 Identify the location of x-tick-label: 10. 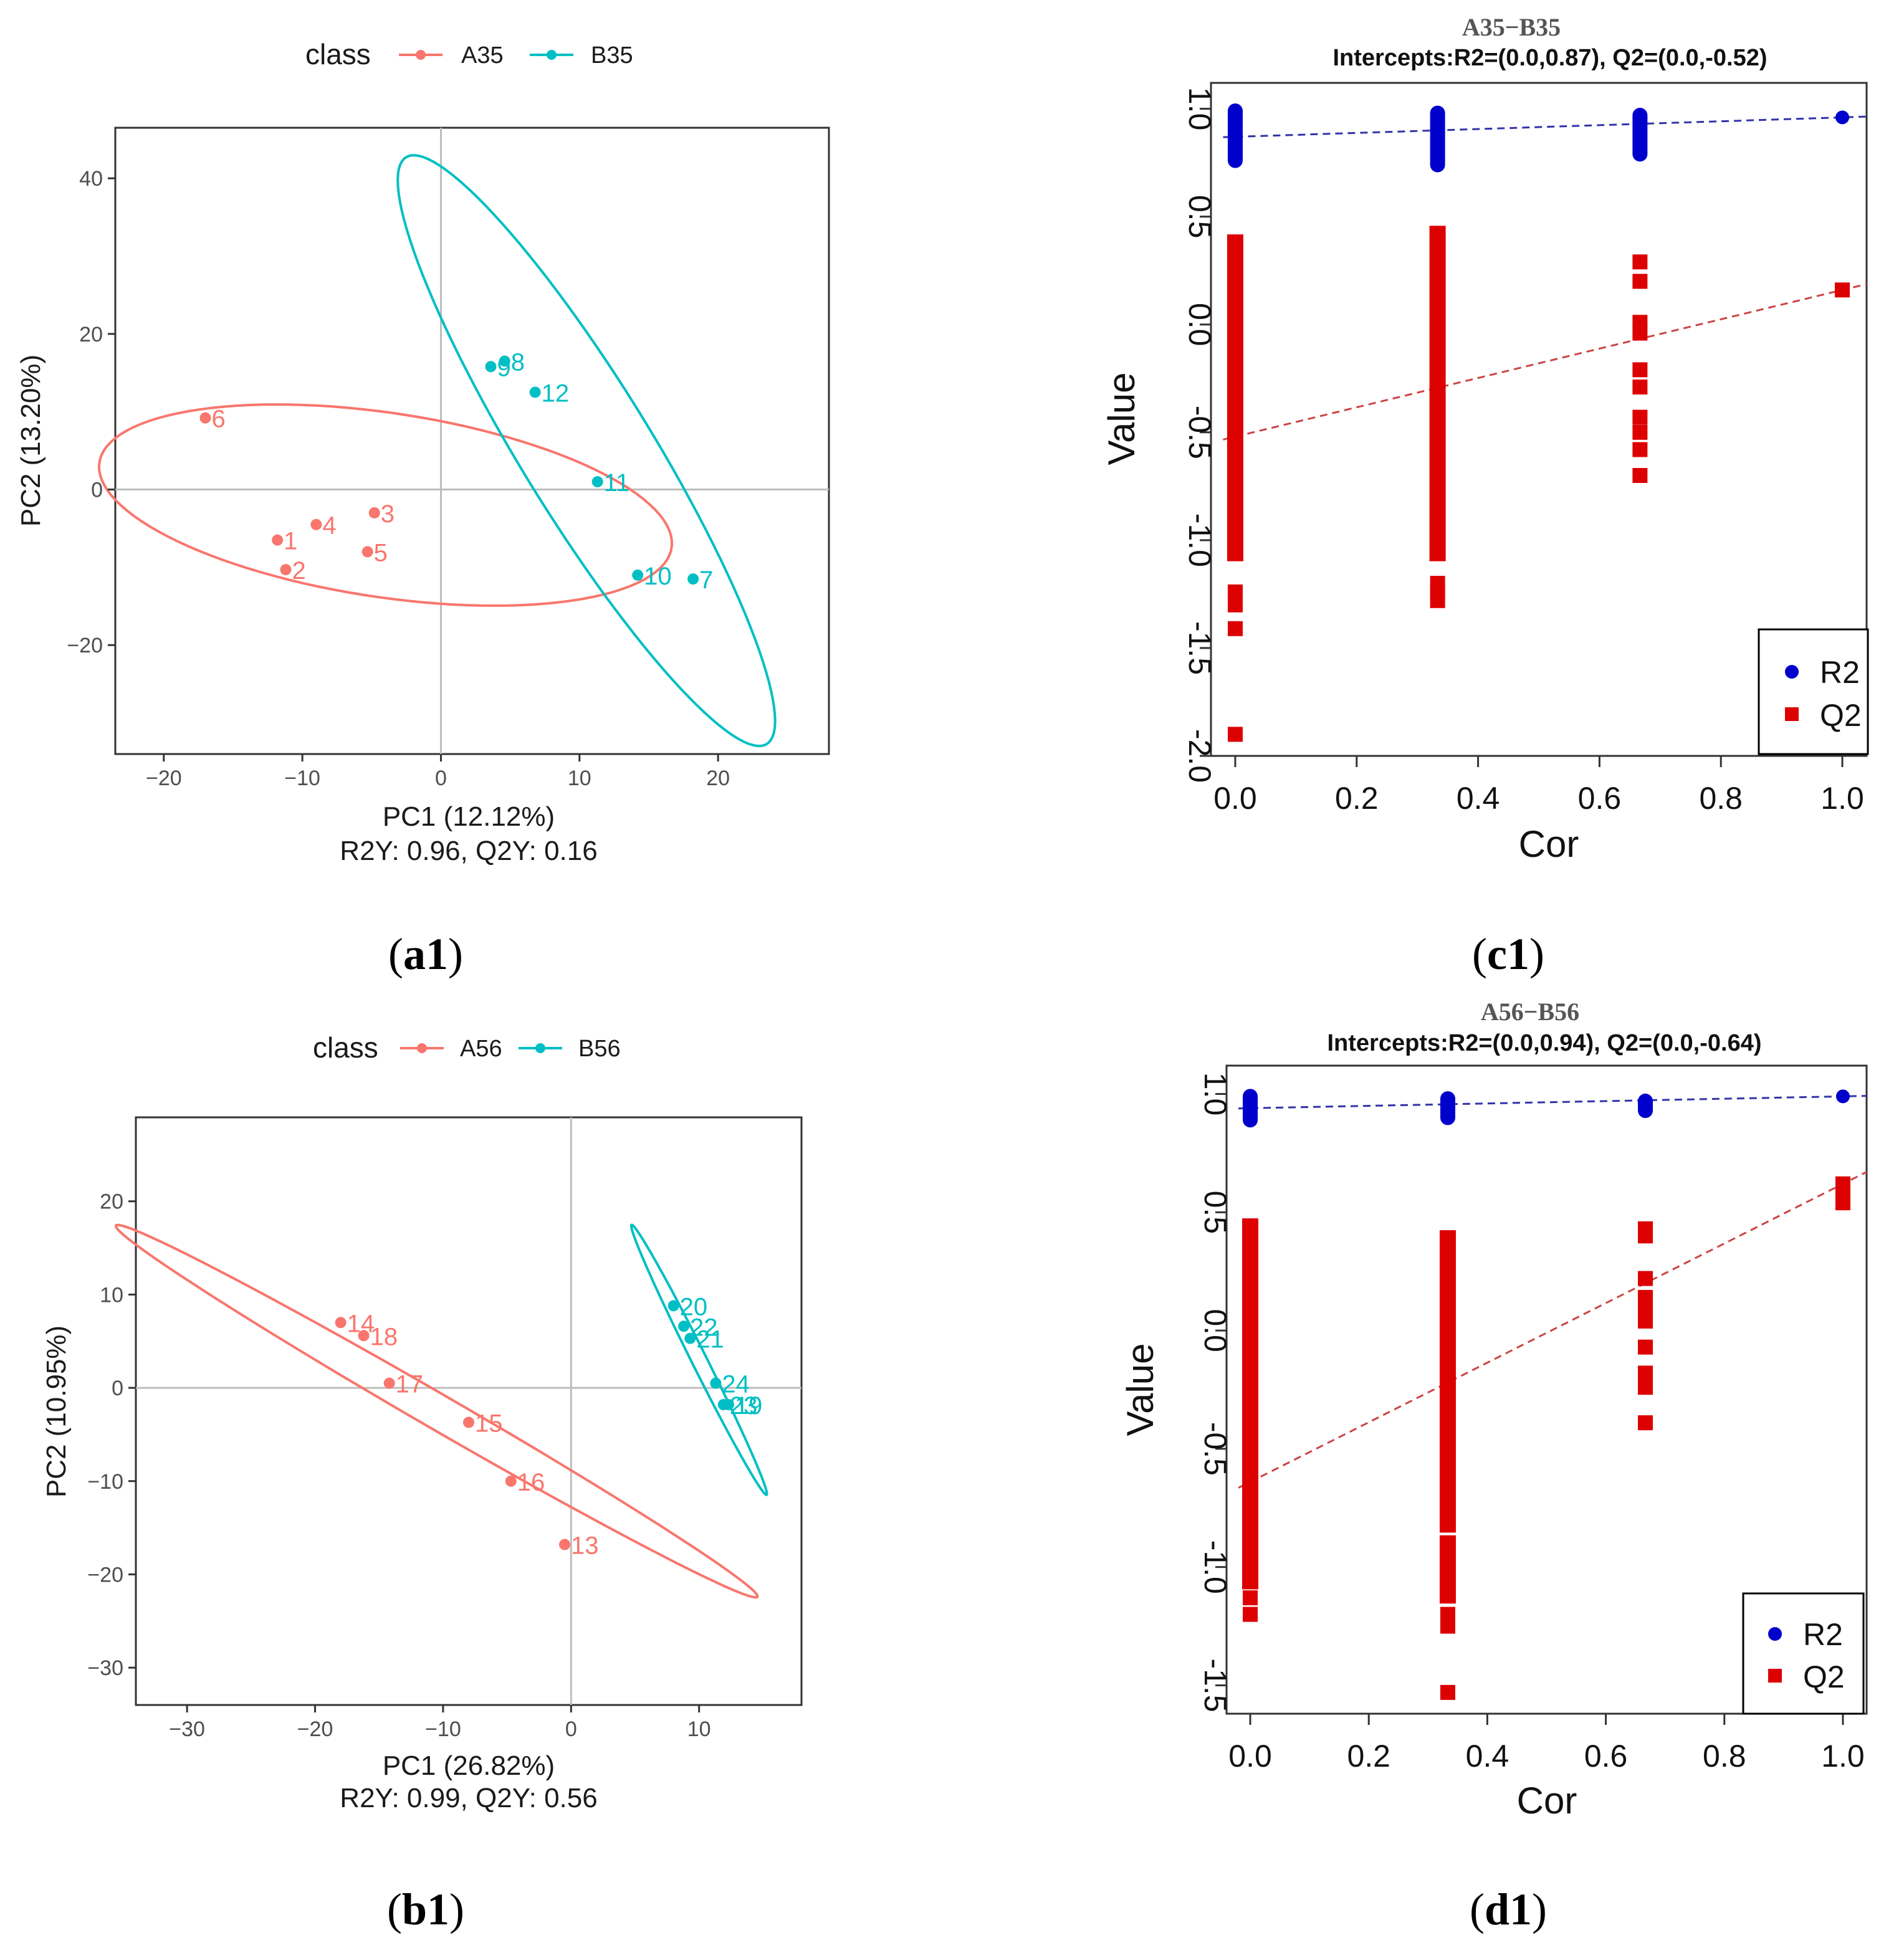
(699, 1729).